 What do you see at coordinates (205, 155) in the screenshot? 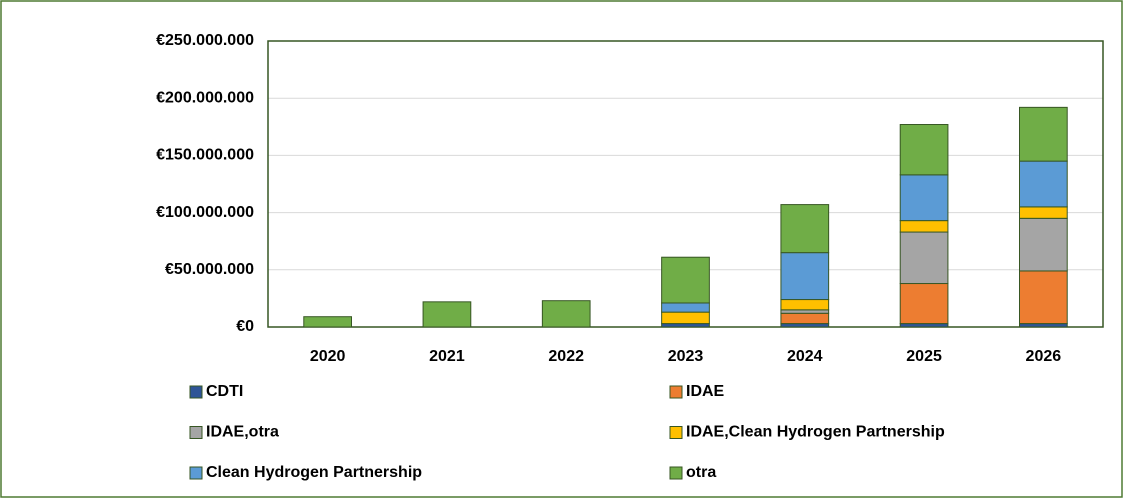
I see `y-tick-label: €150.000.000` at bounding box center [205, 155].